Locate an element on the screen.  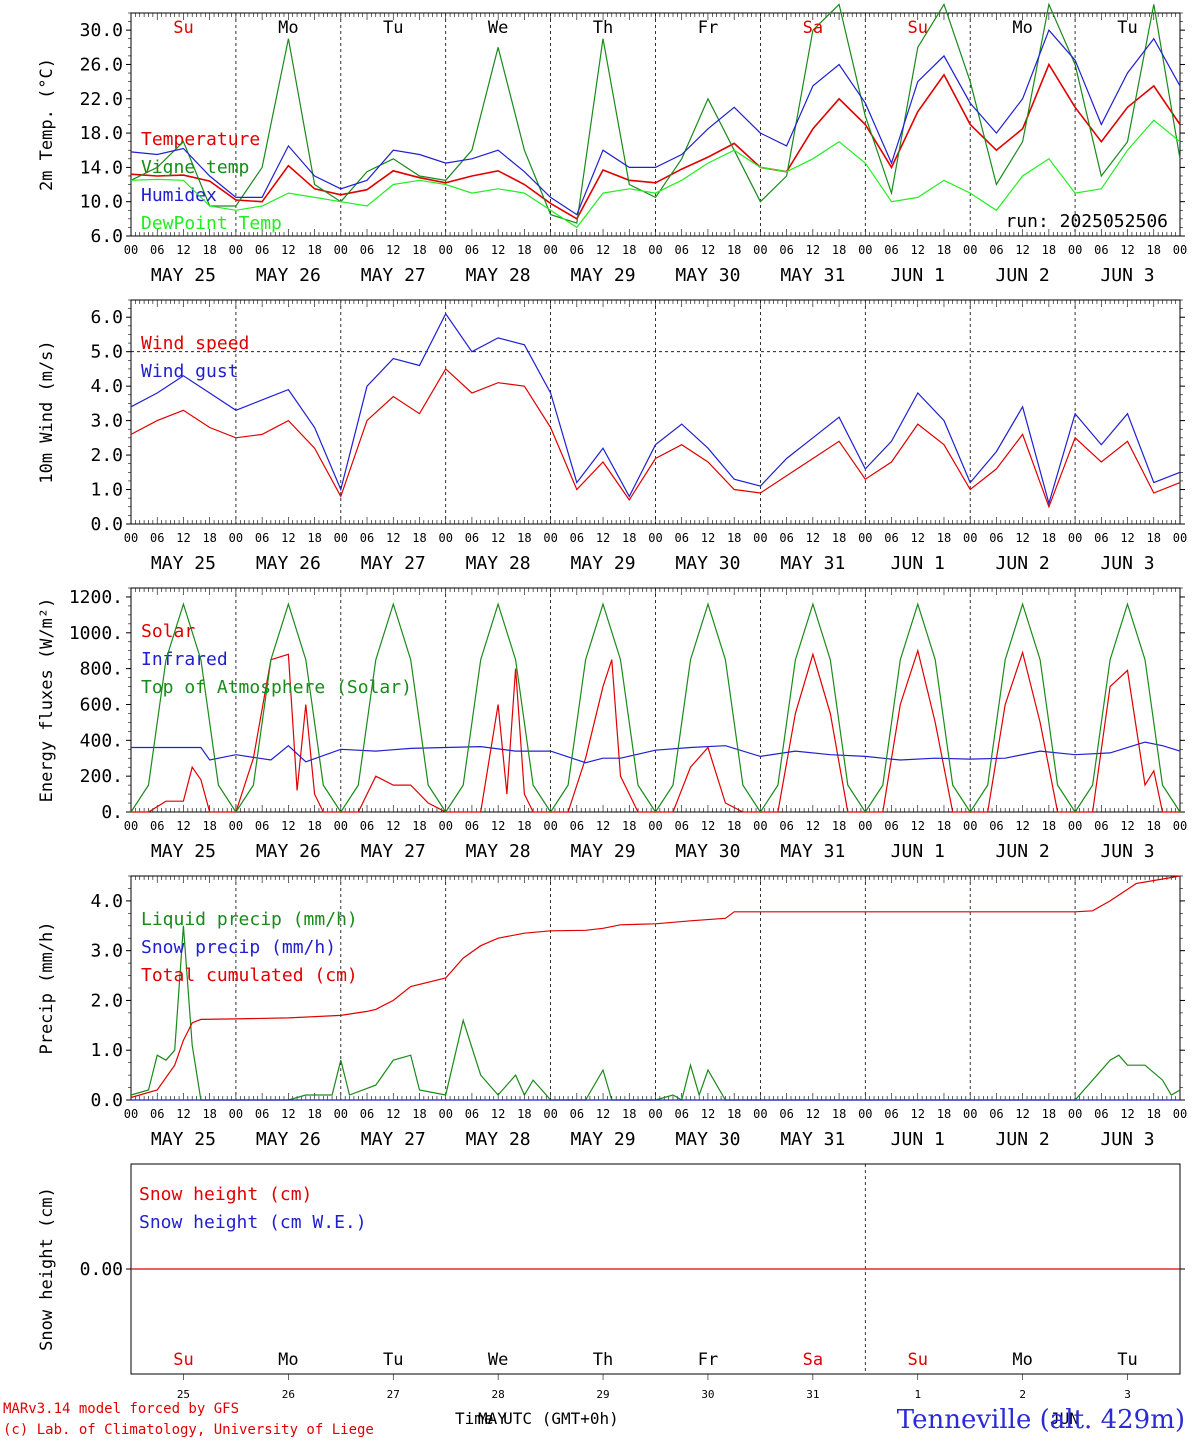
weekday-label: We is located at coordinates (498, 1360).